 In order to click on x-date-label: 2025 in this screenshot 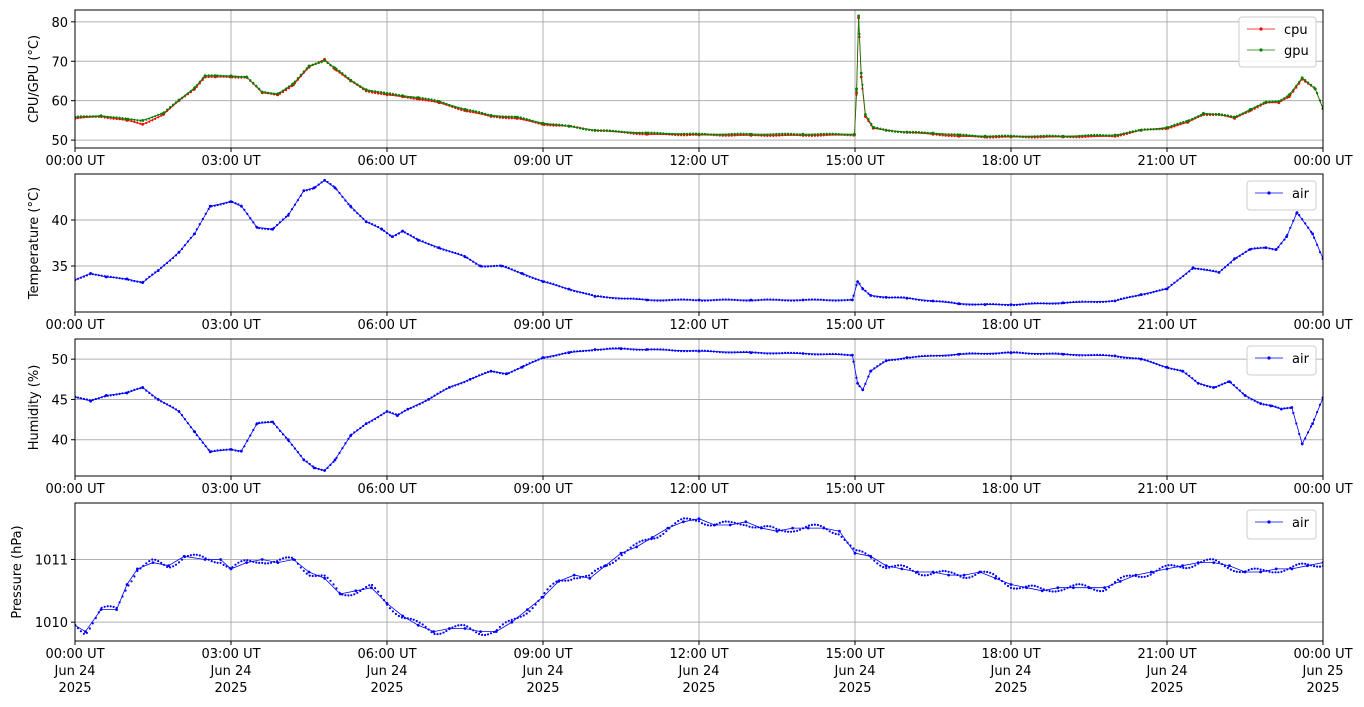, I will do `click(542, 688)`.